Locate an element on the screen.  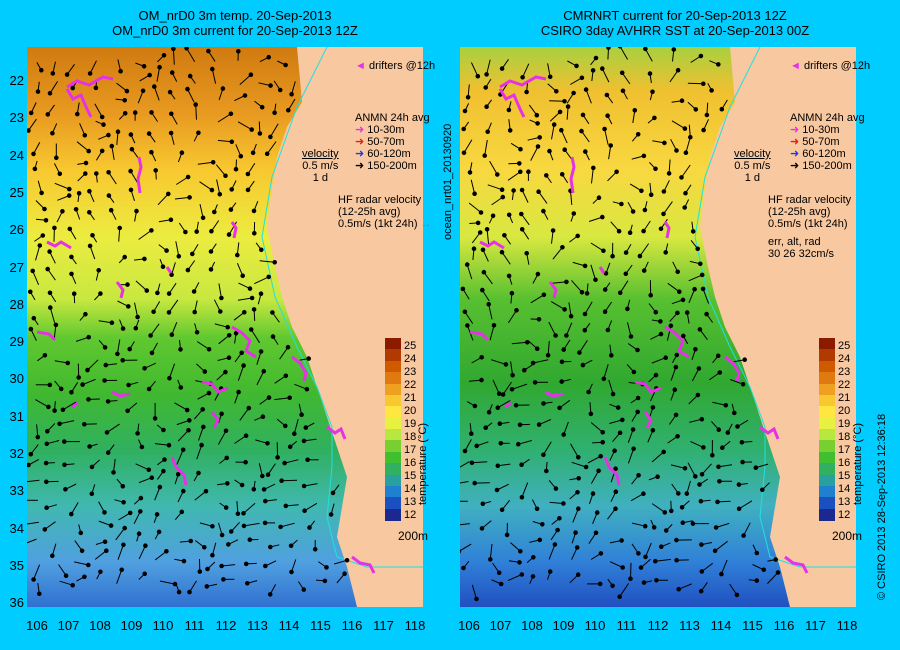
lon-tick: 118 is located at coordinates (847, 625).